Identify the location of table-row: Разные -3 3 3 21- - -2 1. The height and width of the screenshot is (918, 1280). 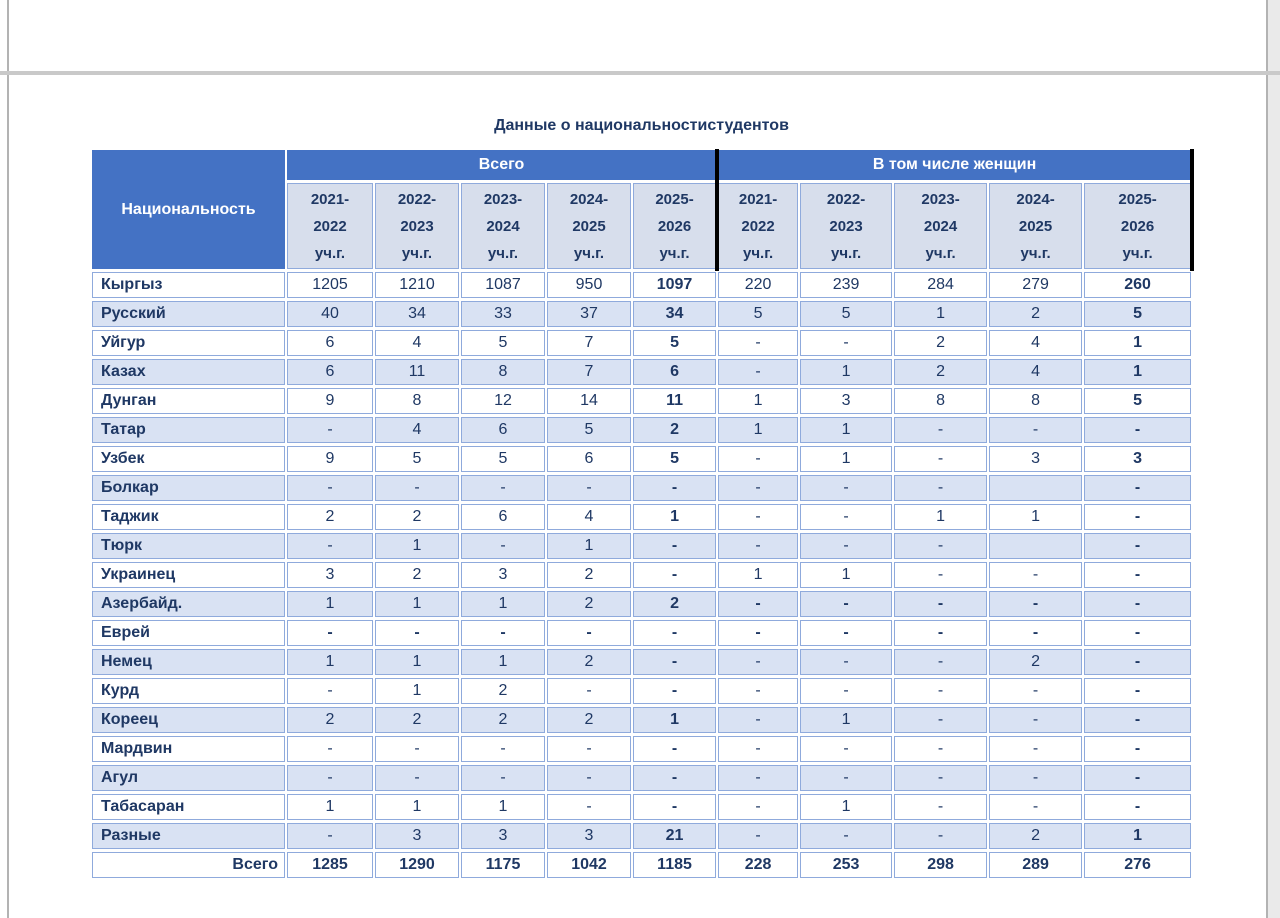
(642, 836).